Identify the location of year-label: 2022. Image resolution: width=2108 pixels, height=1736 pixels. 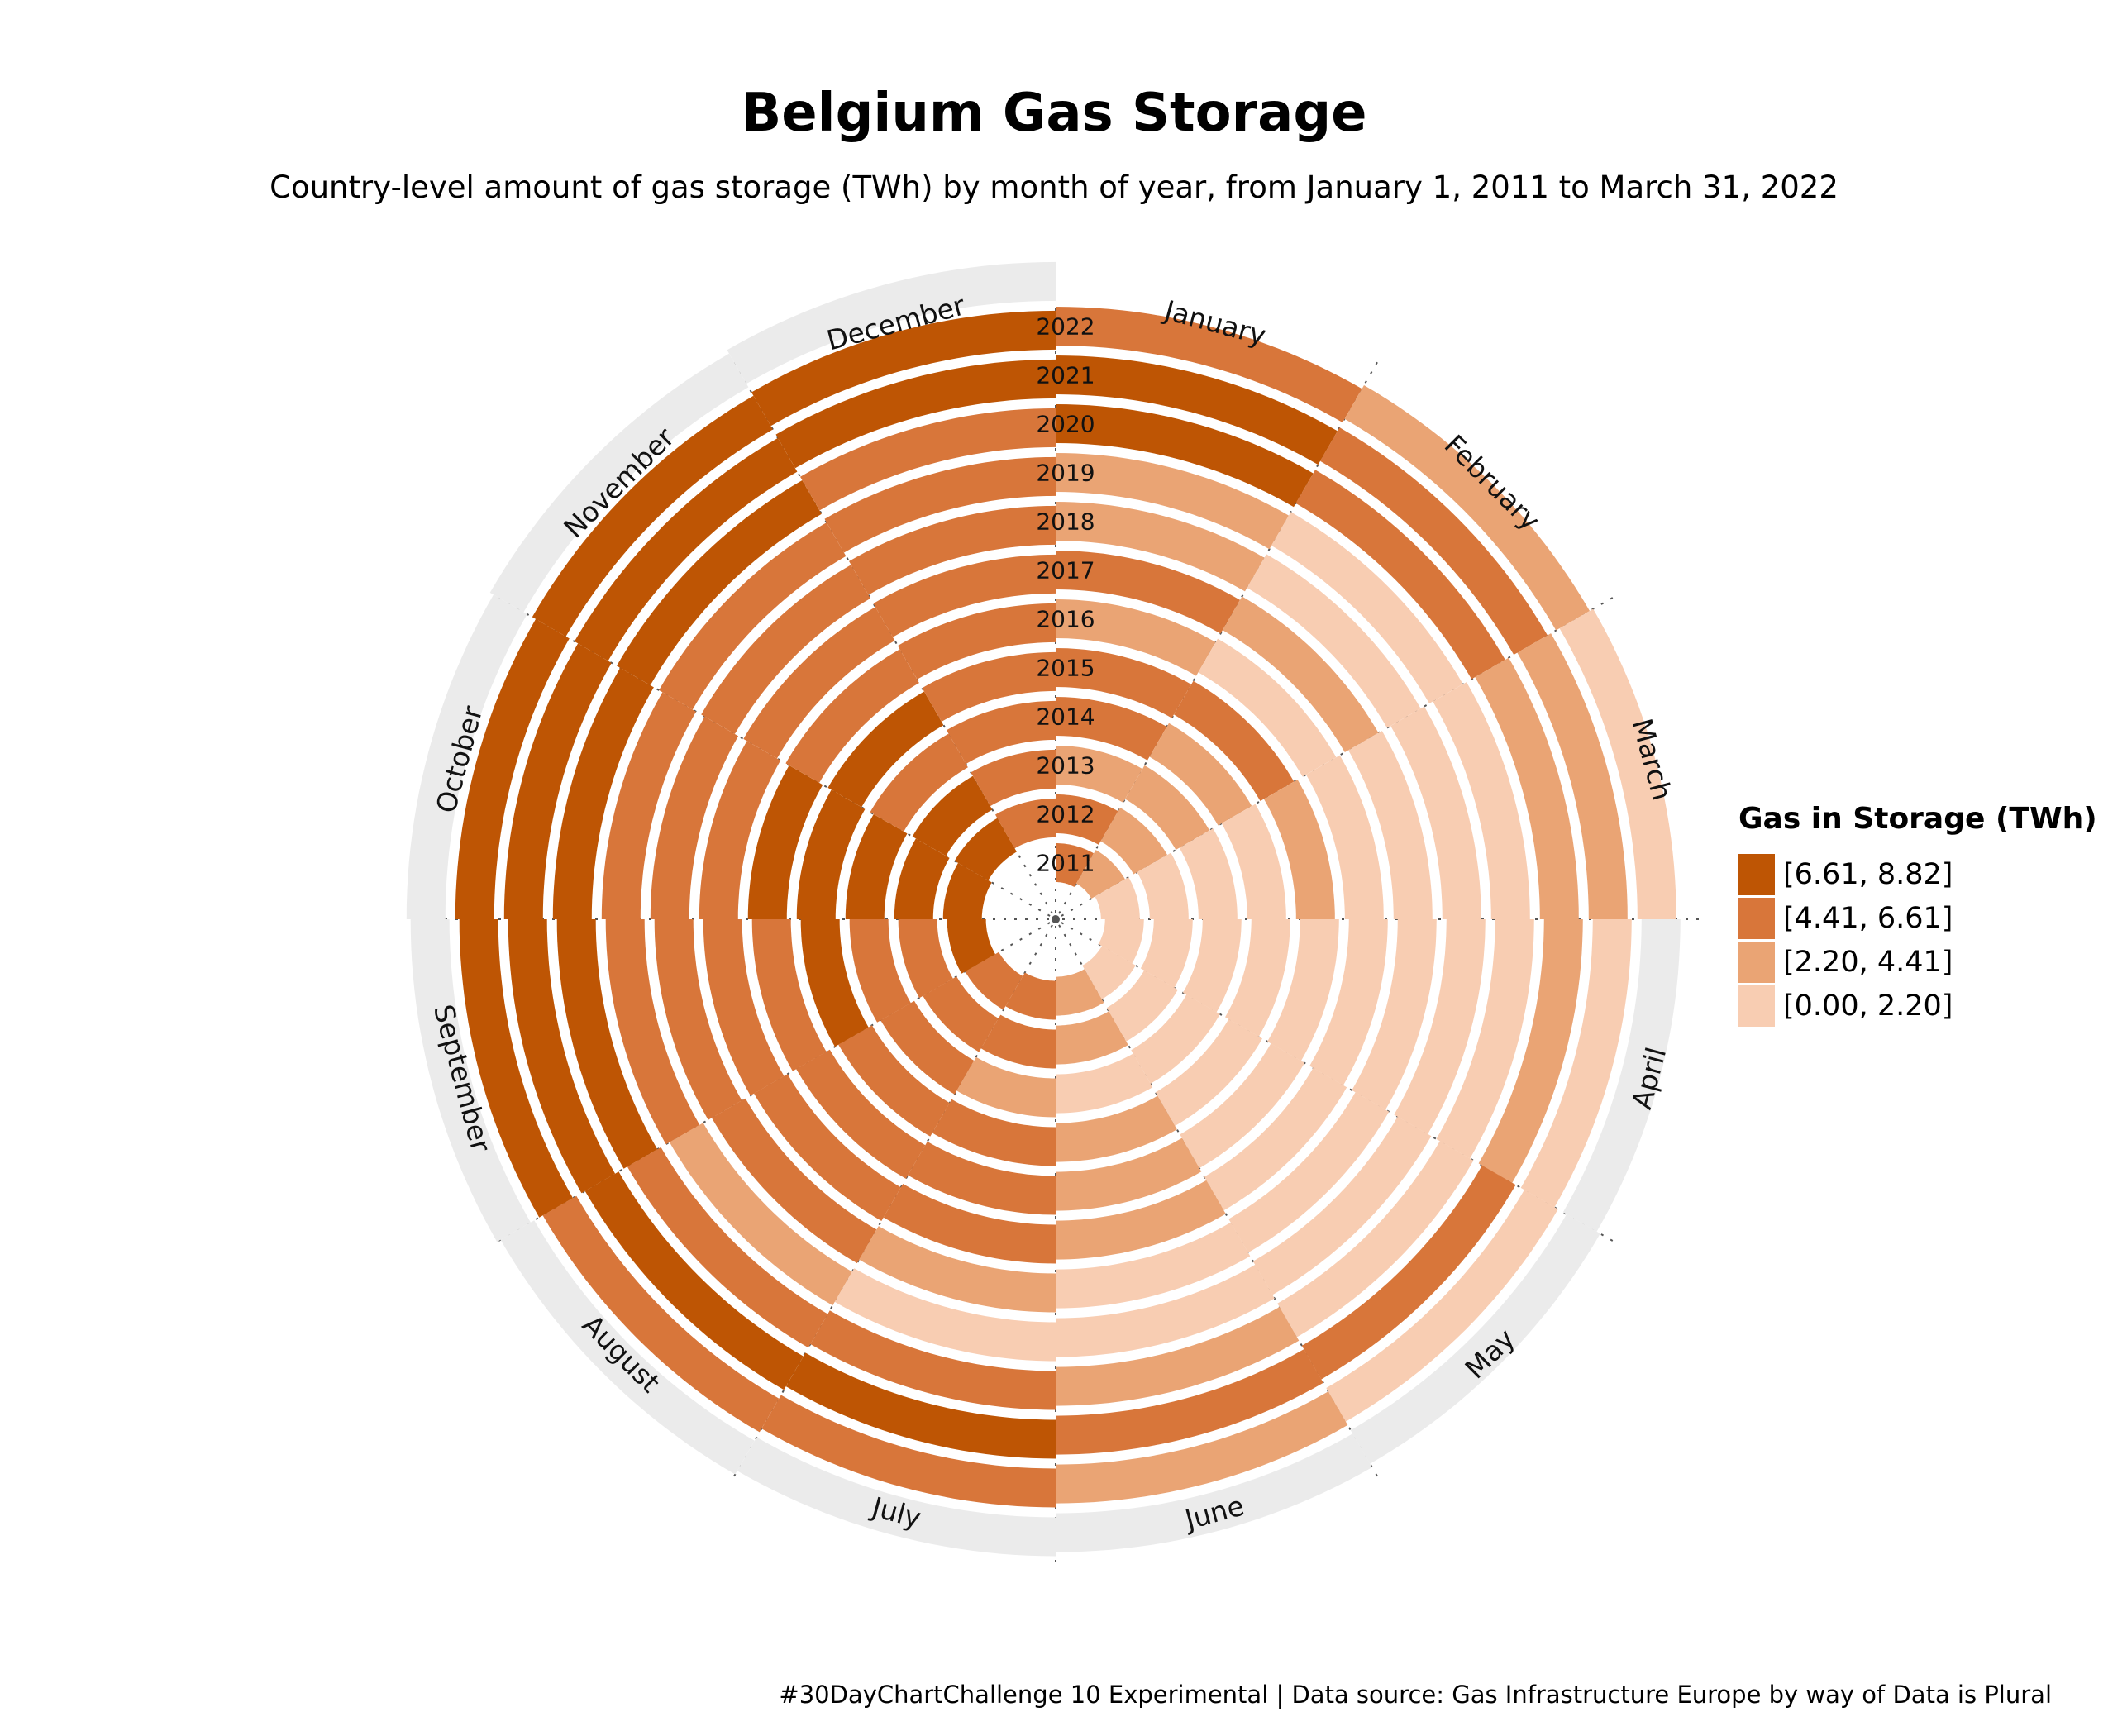
(1065, 327).